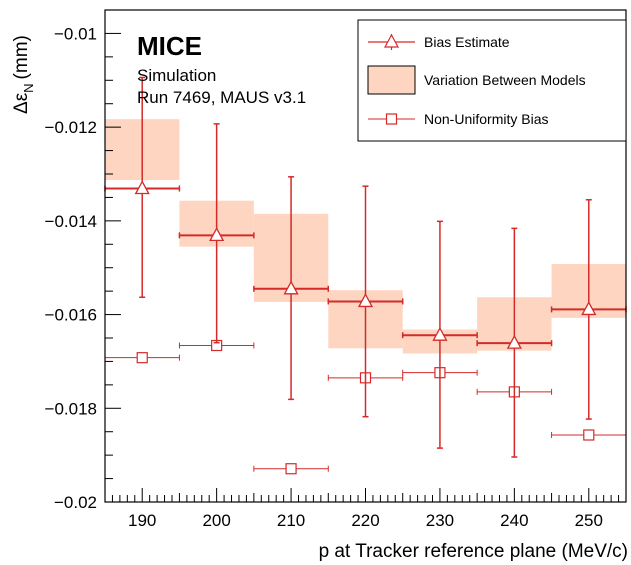 Image resolution: width=631 pixels, height=565 pixels. Describe the element at coordinates (473, 551) in the screenshot. I see `x-axis-title: p at Tracker reference plane (MeV/c)` at that location.